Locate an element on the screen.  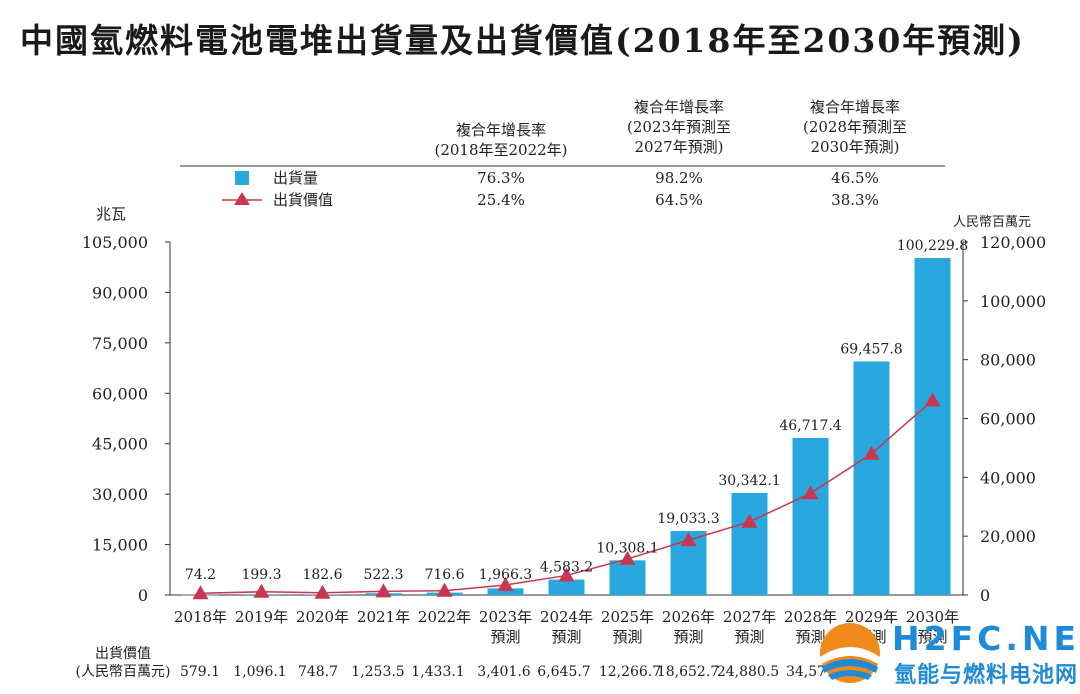
cagr-value: 98.2% is located at coordinates (679, 178).